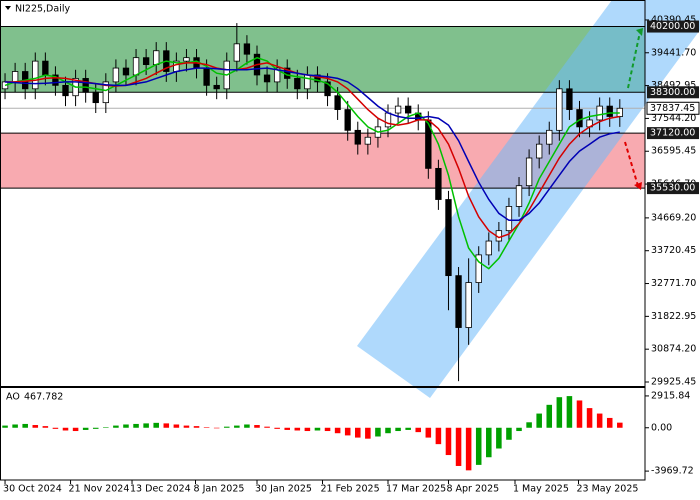 The image size is (700, 500). What do you see at coordinates (472, 489) in the screenshot?
I see `x-tick-label: 8 Apr 2025` at bounding box center [472, 489].